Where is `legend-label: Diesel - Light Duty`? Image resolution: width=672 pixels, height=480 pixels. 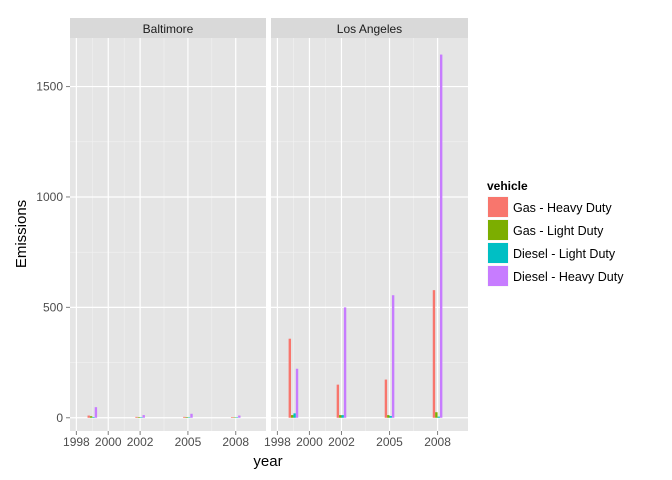 legend-label: Diesel - Light Duty is located at coordinates (564, 254).